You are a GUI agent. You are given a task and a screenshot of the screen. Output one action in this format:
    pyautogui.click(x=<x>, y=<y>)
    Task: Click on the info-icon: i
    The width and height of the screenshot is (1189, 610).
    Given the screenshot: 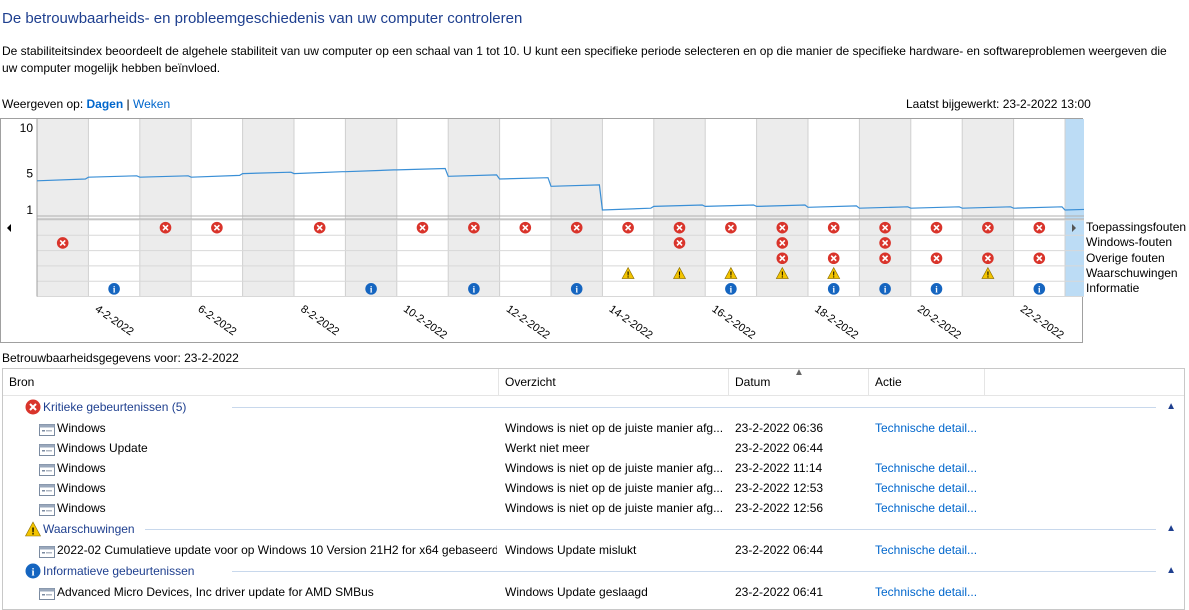 What is the action you would take?
    pyautogui.click(x=33, y=574)
    